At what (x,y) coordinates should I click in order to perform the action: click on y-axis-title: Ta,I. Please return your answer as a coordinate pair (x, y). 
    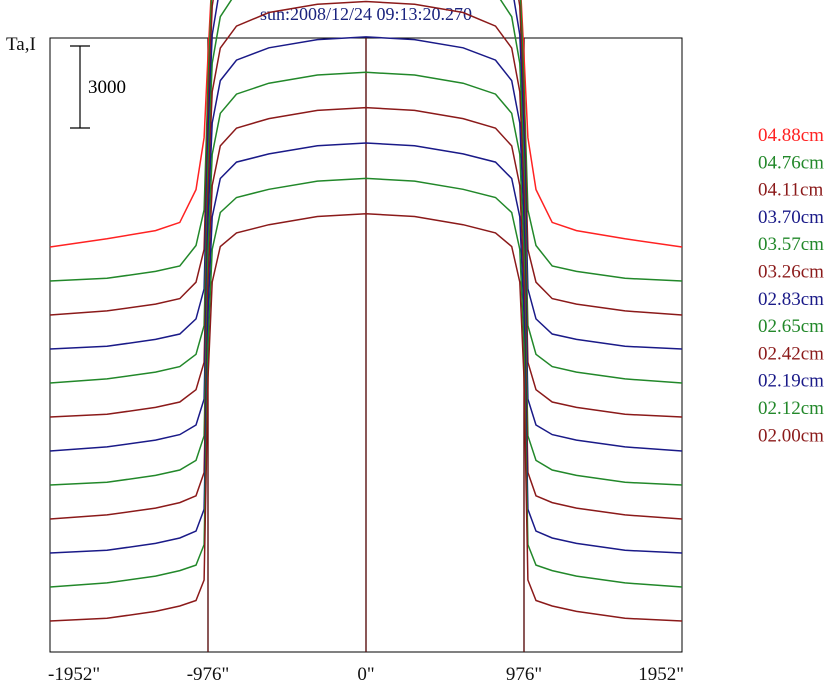
    Looking at the image, I should click on (21, 44).